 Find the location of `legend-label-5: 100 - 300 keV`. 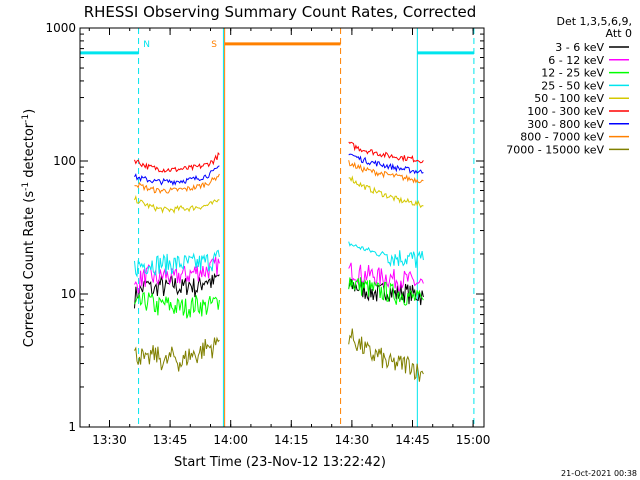

legend-label-5: 100 - 300 keV is located at coordinates (565, 111).